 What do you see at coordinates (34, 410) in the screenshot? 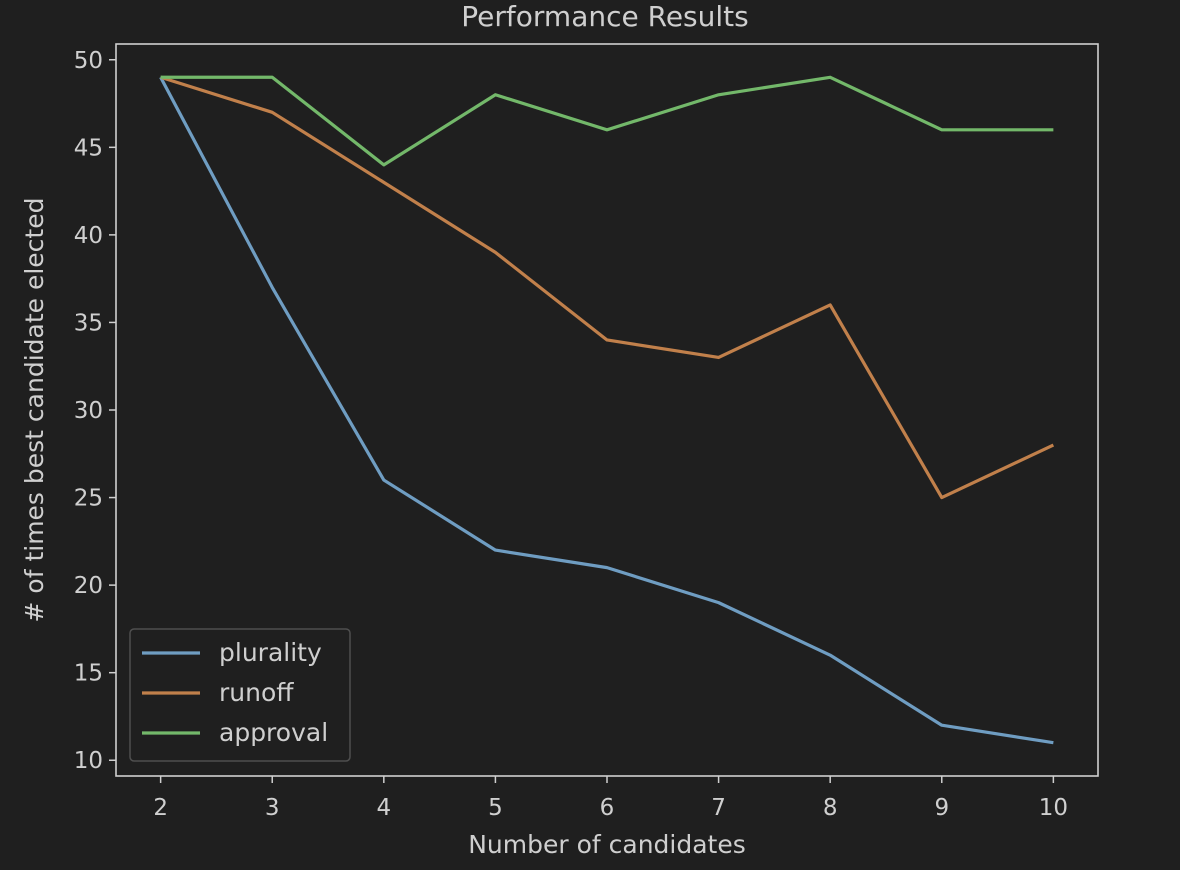
I see `y-axis-label: # of times best candidate elected` at bounding box center [34, 410].